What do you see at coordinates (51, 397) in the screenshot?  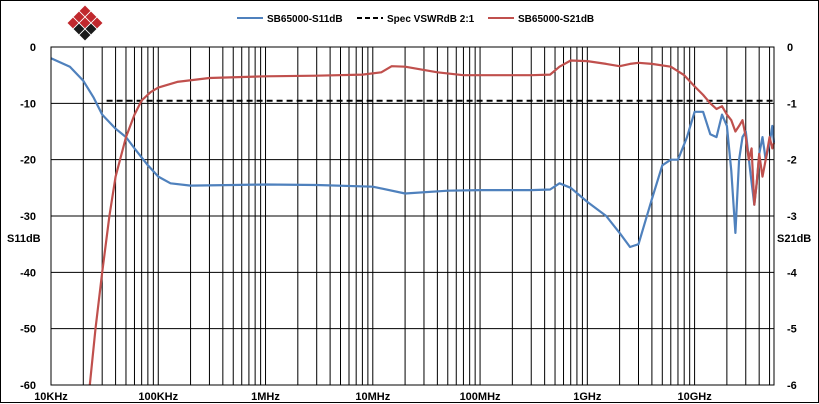 I see `x-tick-label: 10KHz` at bounding box center [51, 397].